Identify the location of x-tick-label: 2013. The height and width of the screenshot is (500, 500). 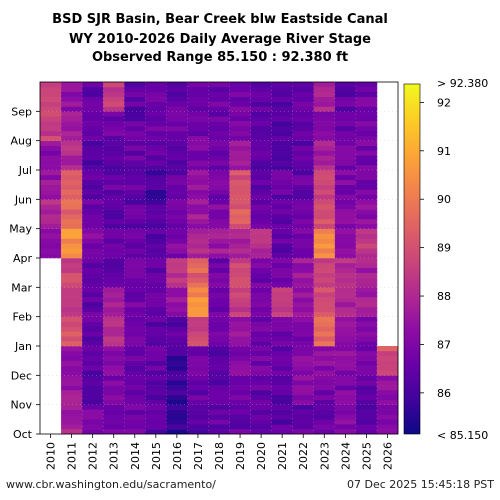
(114, 456).